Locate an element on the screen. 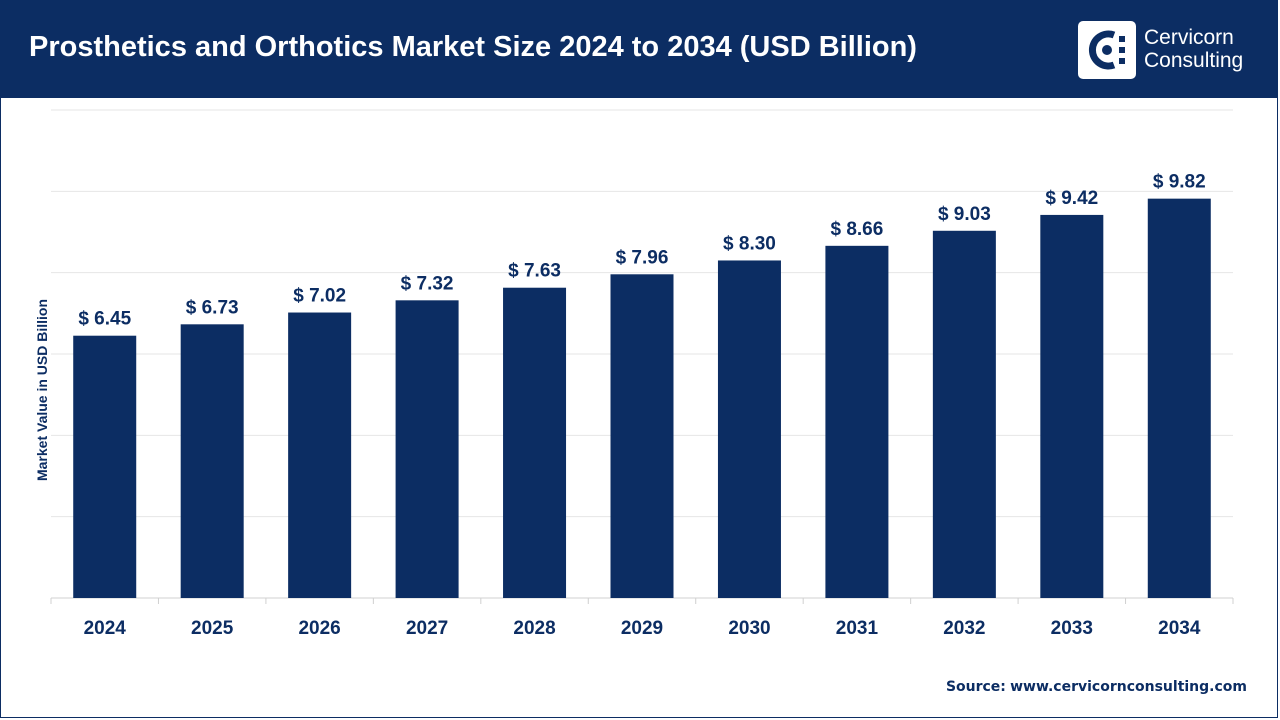 The image size is (1280, 720). x-tick-label-2033: 2033 is located at coordinates (1072, 628).